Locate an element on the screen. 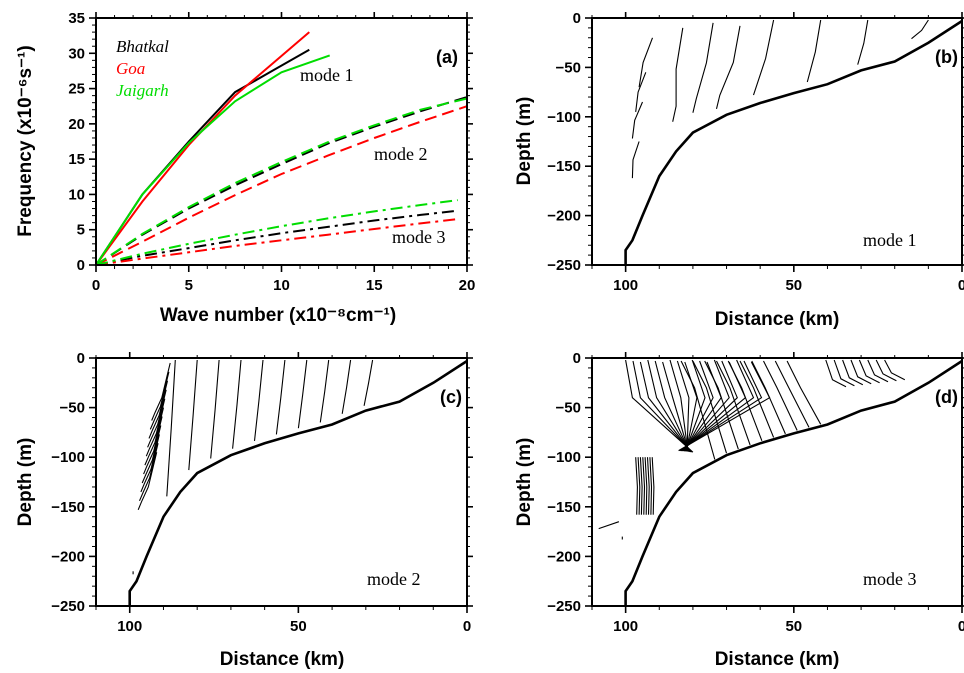 This screenshot has width=964, height=673. y-tick-label: 30 is located at coordinates (76, 53).